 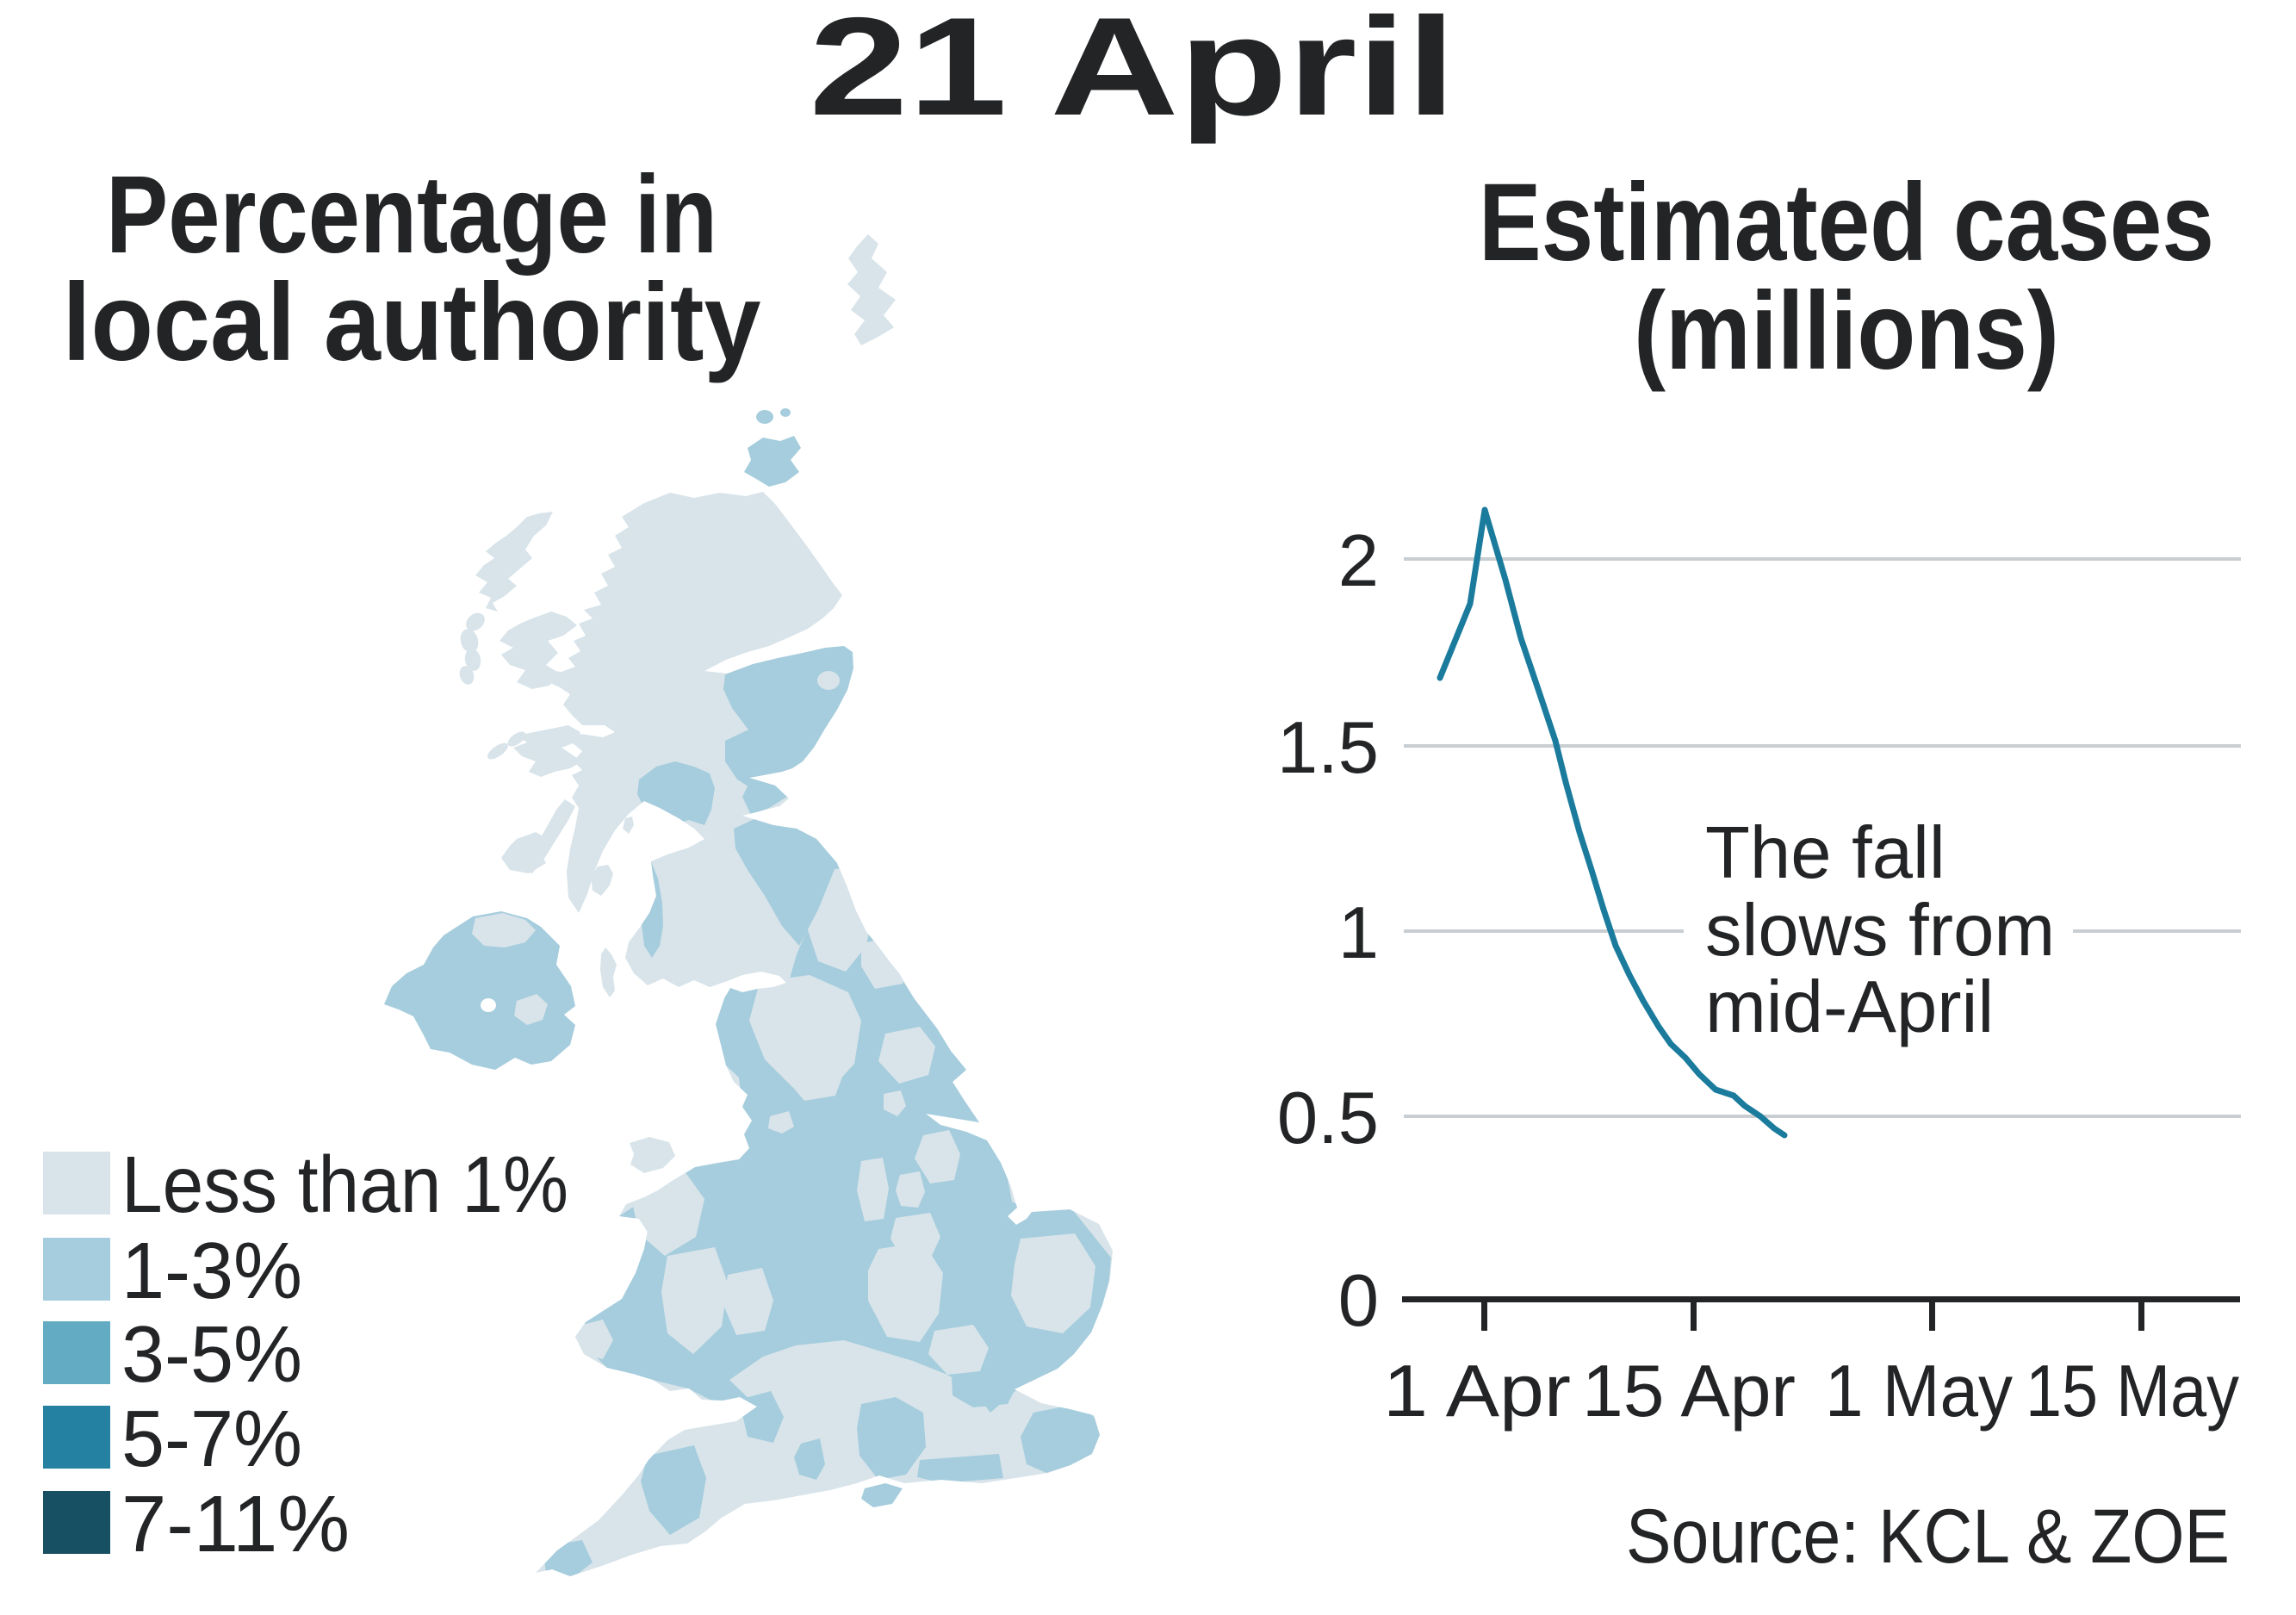 I want to click on svg-text: Estimated cases, so click(x=1846, y=223).